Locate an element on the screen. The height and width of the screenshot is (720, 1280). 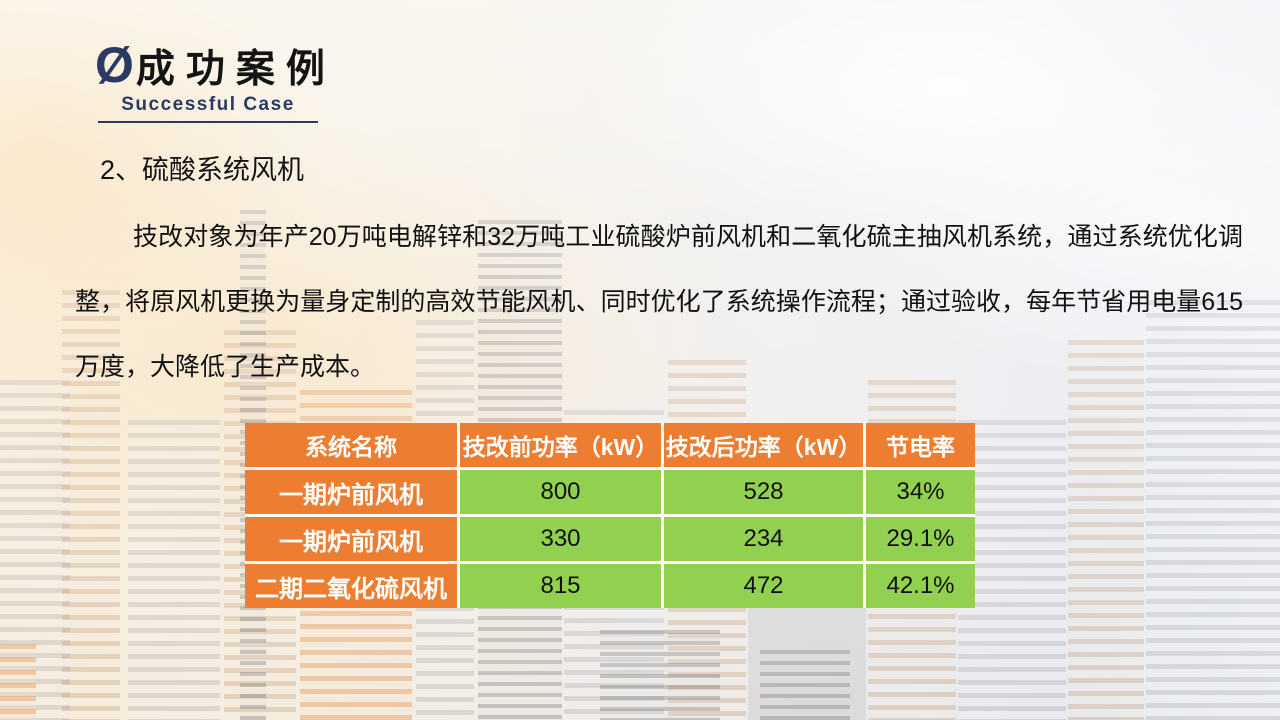
table-cell: 815 is located at coordinates (560, 586).